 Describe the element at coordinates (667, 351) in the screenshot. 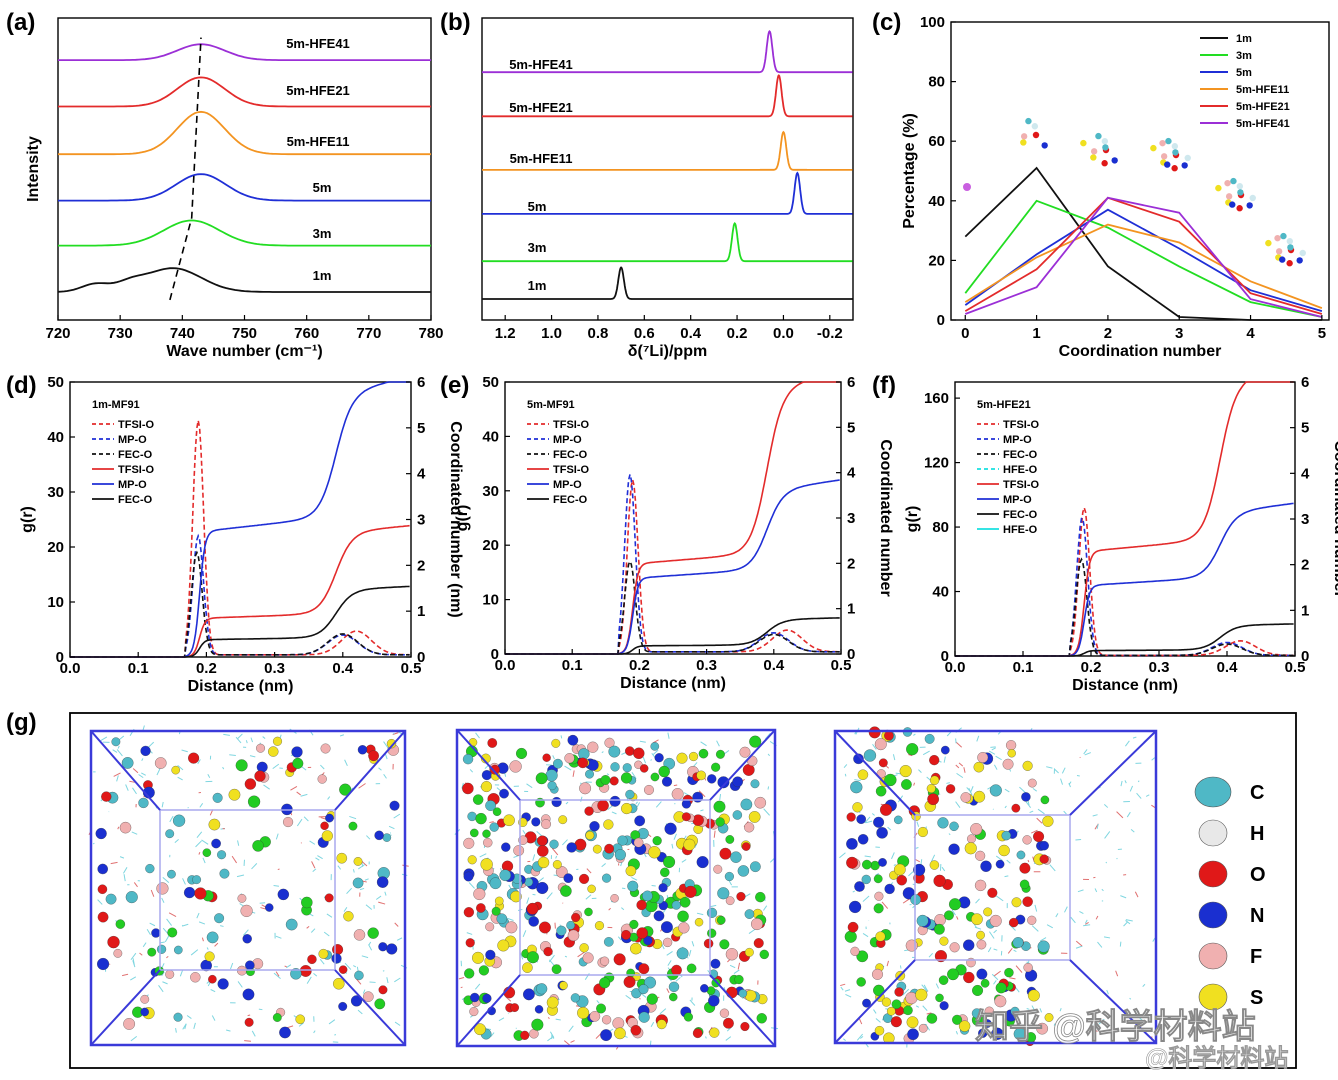

I see `b-xlabel: δ(⁷Li)/ppm` at that location.